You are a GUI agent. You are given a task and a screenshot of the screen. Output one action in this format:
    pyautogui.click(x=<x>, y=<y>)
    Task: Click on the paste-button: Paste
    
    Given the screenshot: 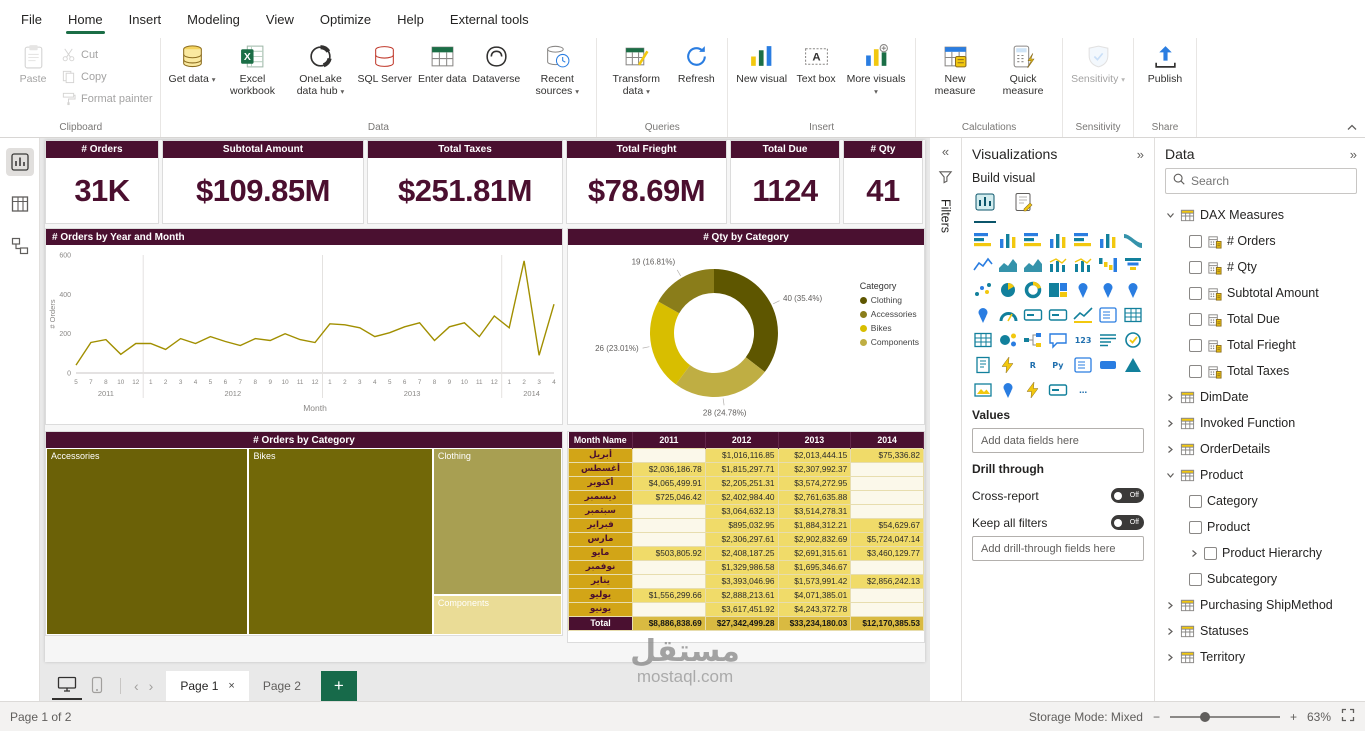 What is the action you would take?
    pyautogui.click(x=33, y=63)
    